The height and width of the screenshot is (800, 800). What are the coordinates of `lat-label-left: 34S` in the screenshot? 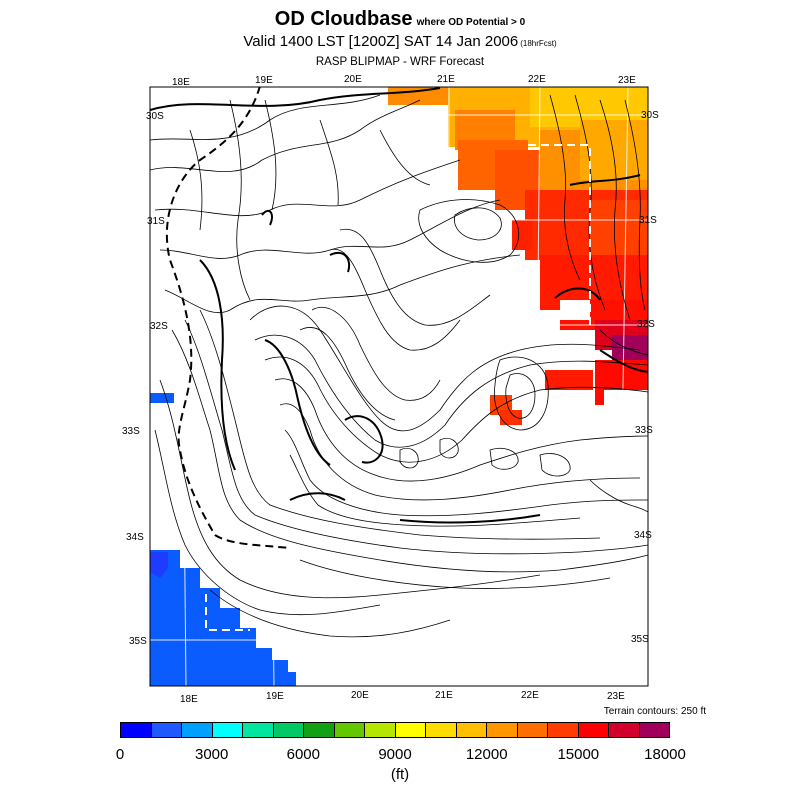 It's located at (135, 537).